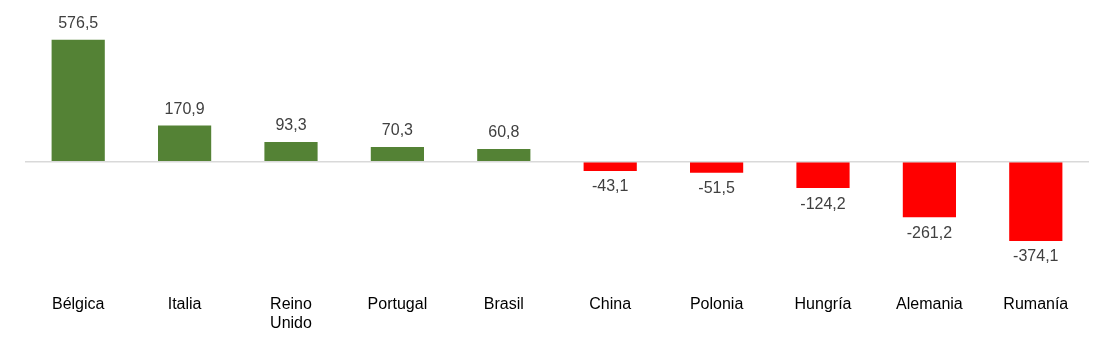 The image size is (1099, 343). I want to click on data-label: 576,5, so click(78, 23).